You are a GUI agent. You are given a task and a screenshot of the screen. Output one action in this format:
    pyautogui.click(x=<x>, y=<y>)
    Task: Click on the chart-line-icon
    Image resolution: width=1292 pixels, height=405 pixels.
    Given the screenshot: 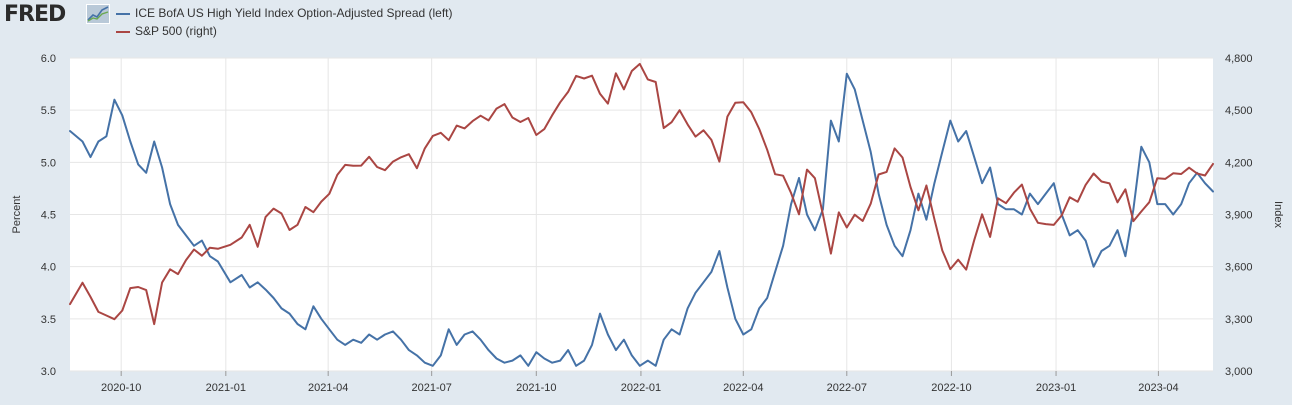 What is the action you would take?
    pyautogui.click(x=98, y=14)
    